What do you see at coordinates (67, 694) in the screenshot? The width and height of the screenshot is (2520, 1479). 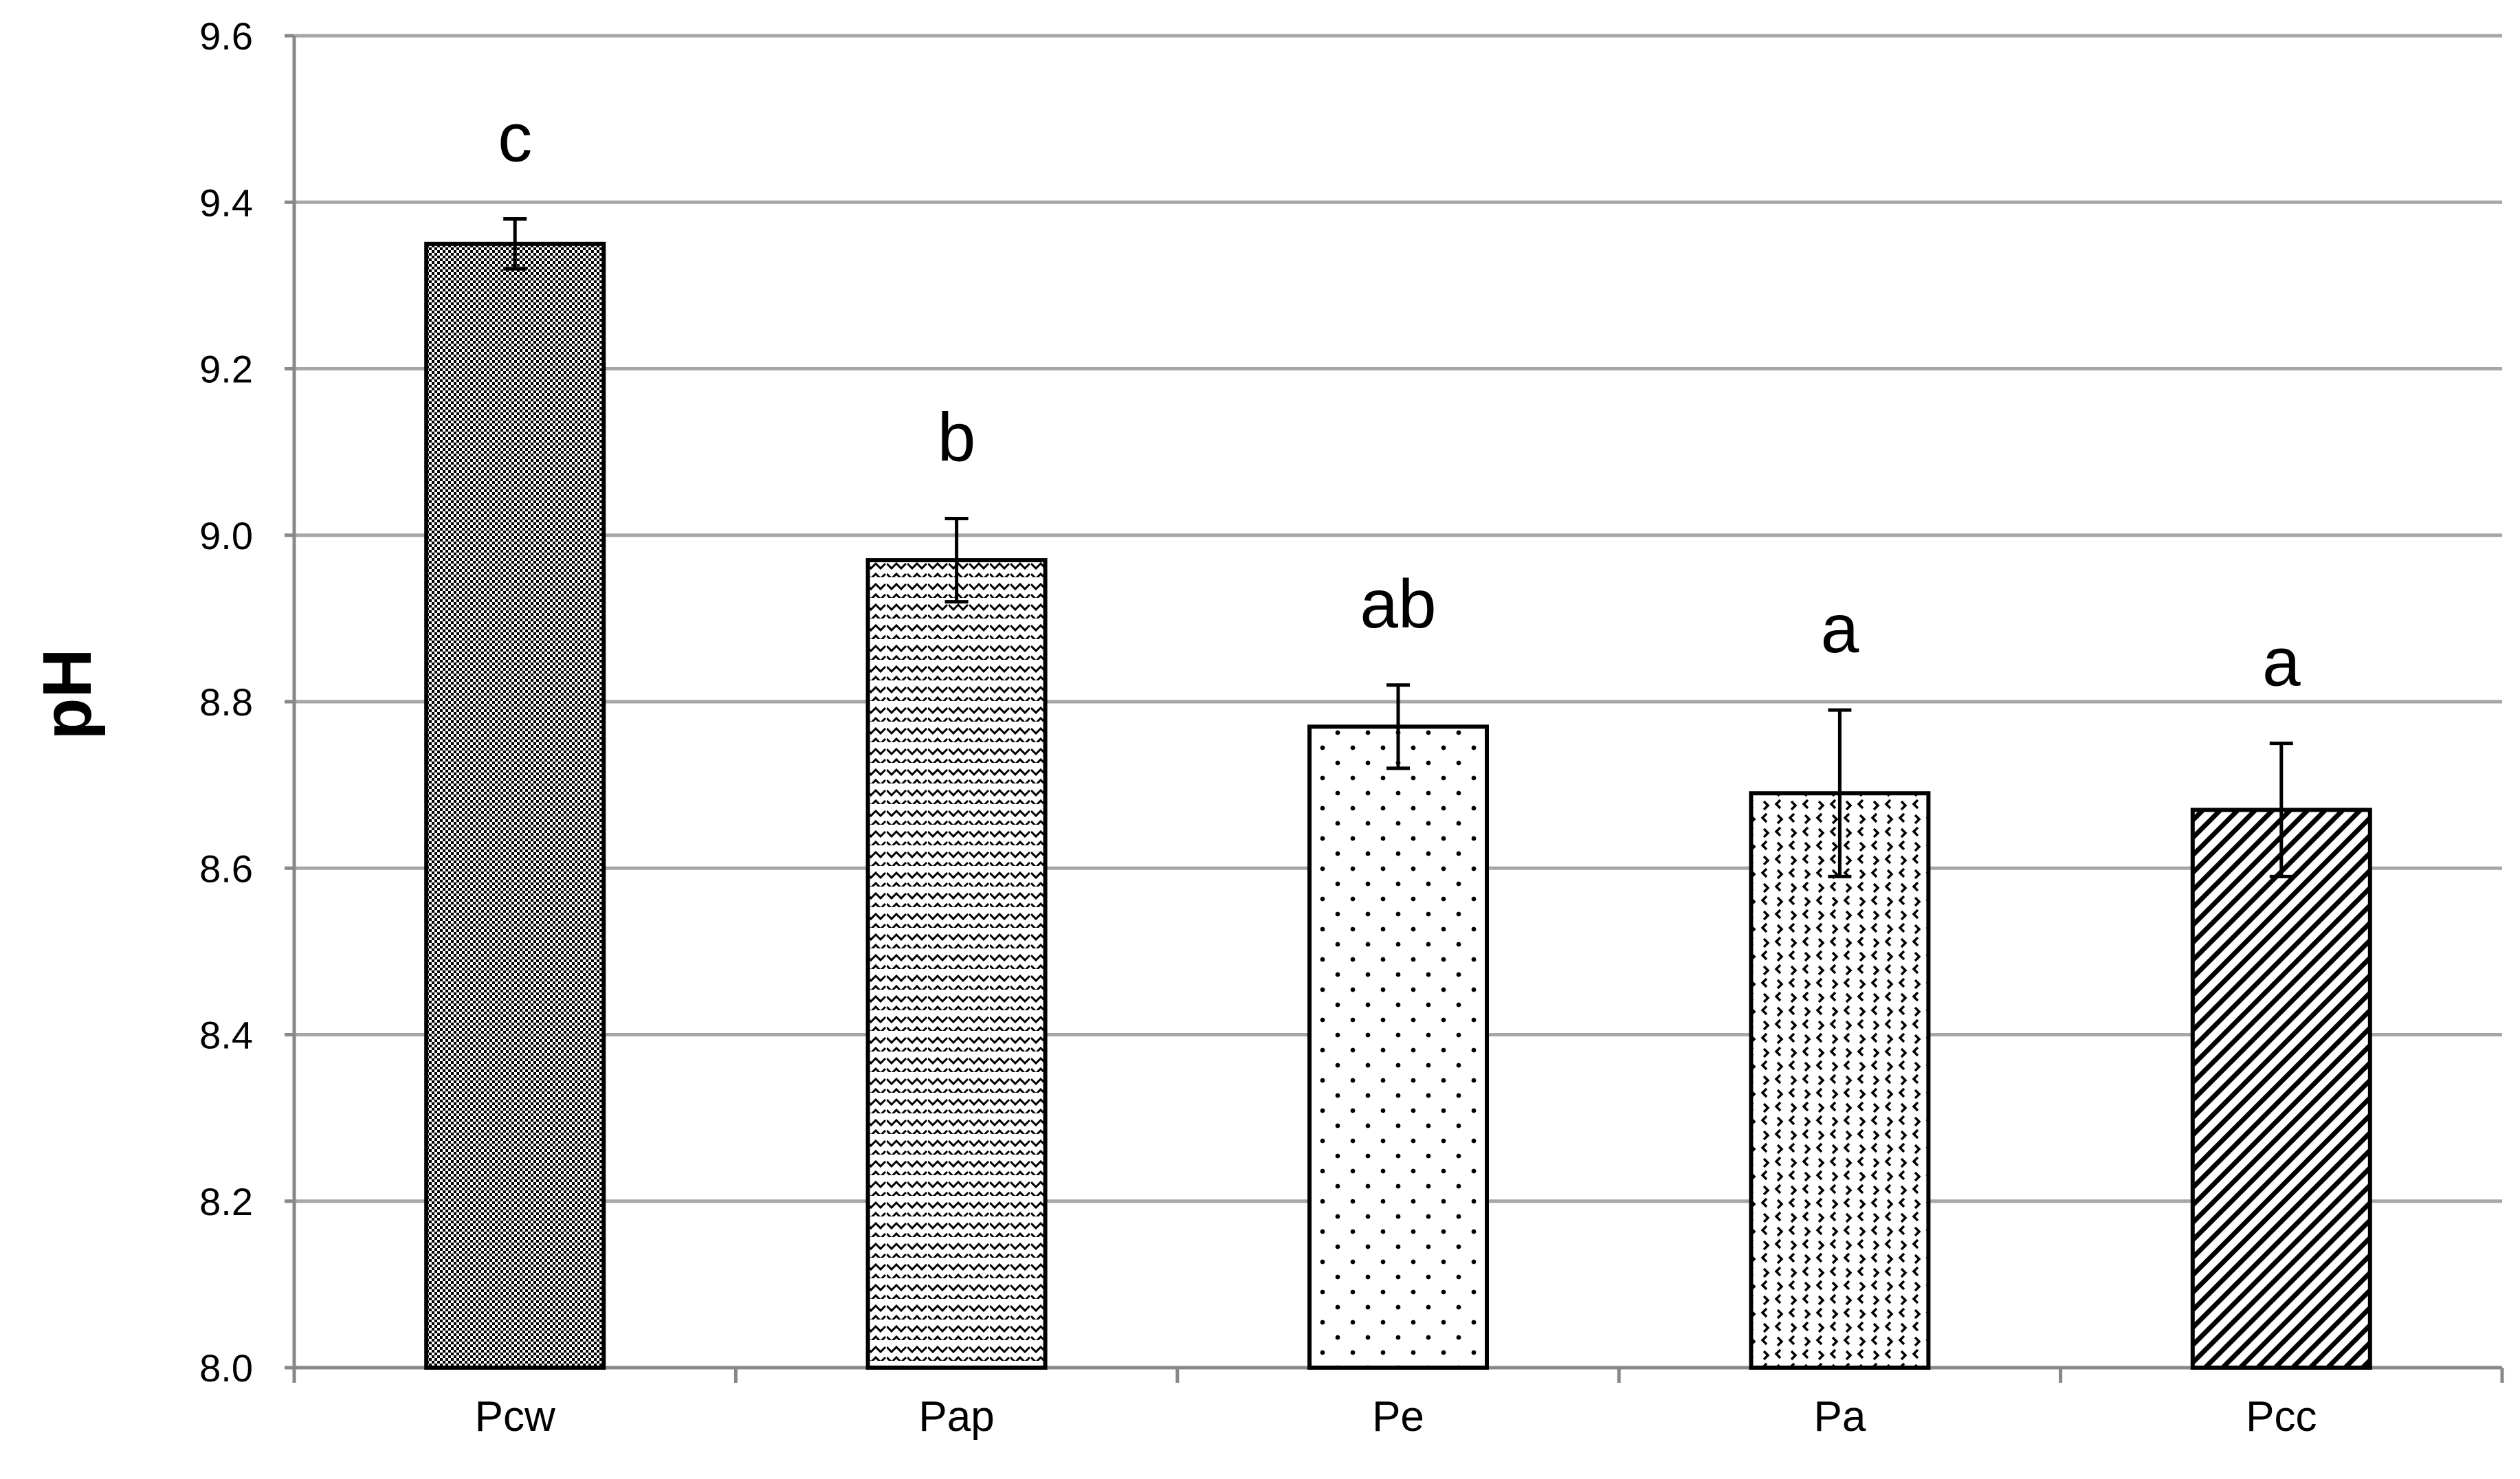 I see `y-axis-label: pH` at bounding box center [67, 694].